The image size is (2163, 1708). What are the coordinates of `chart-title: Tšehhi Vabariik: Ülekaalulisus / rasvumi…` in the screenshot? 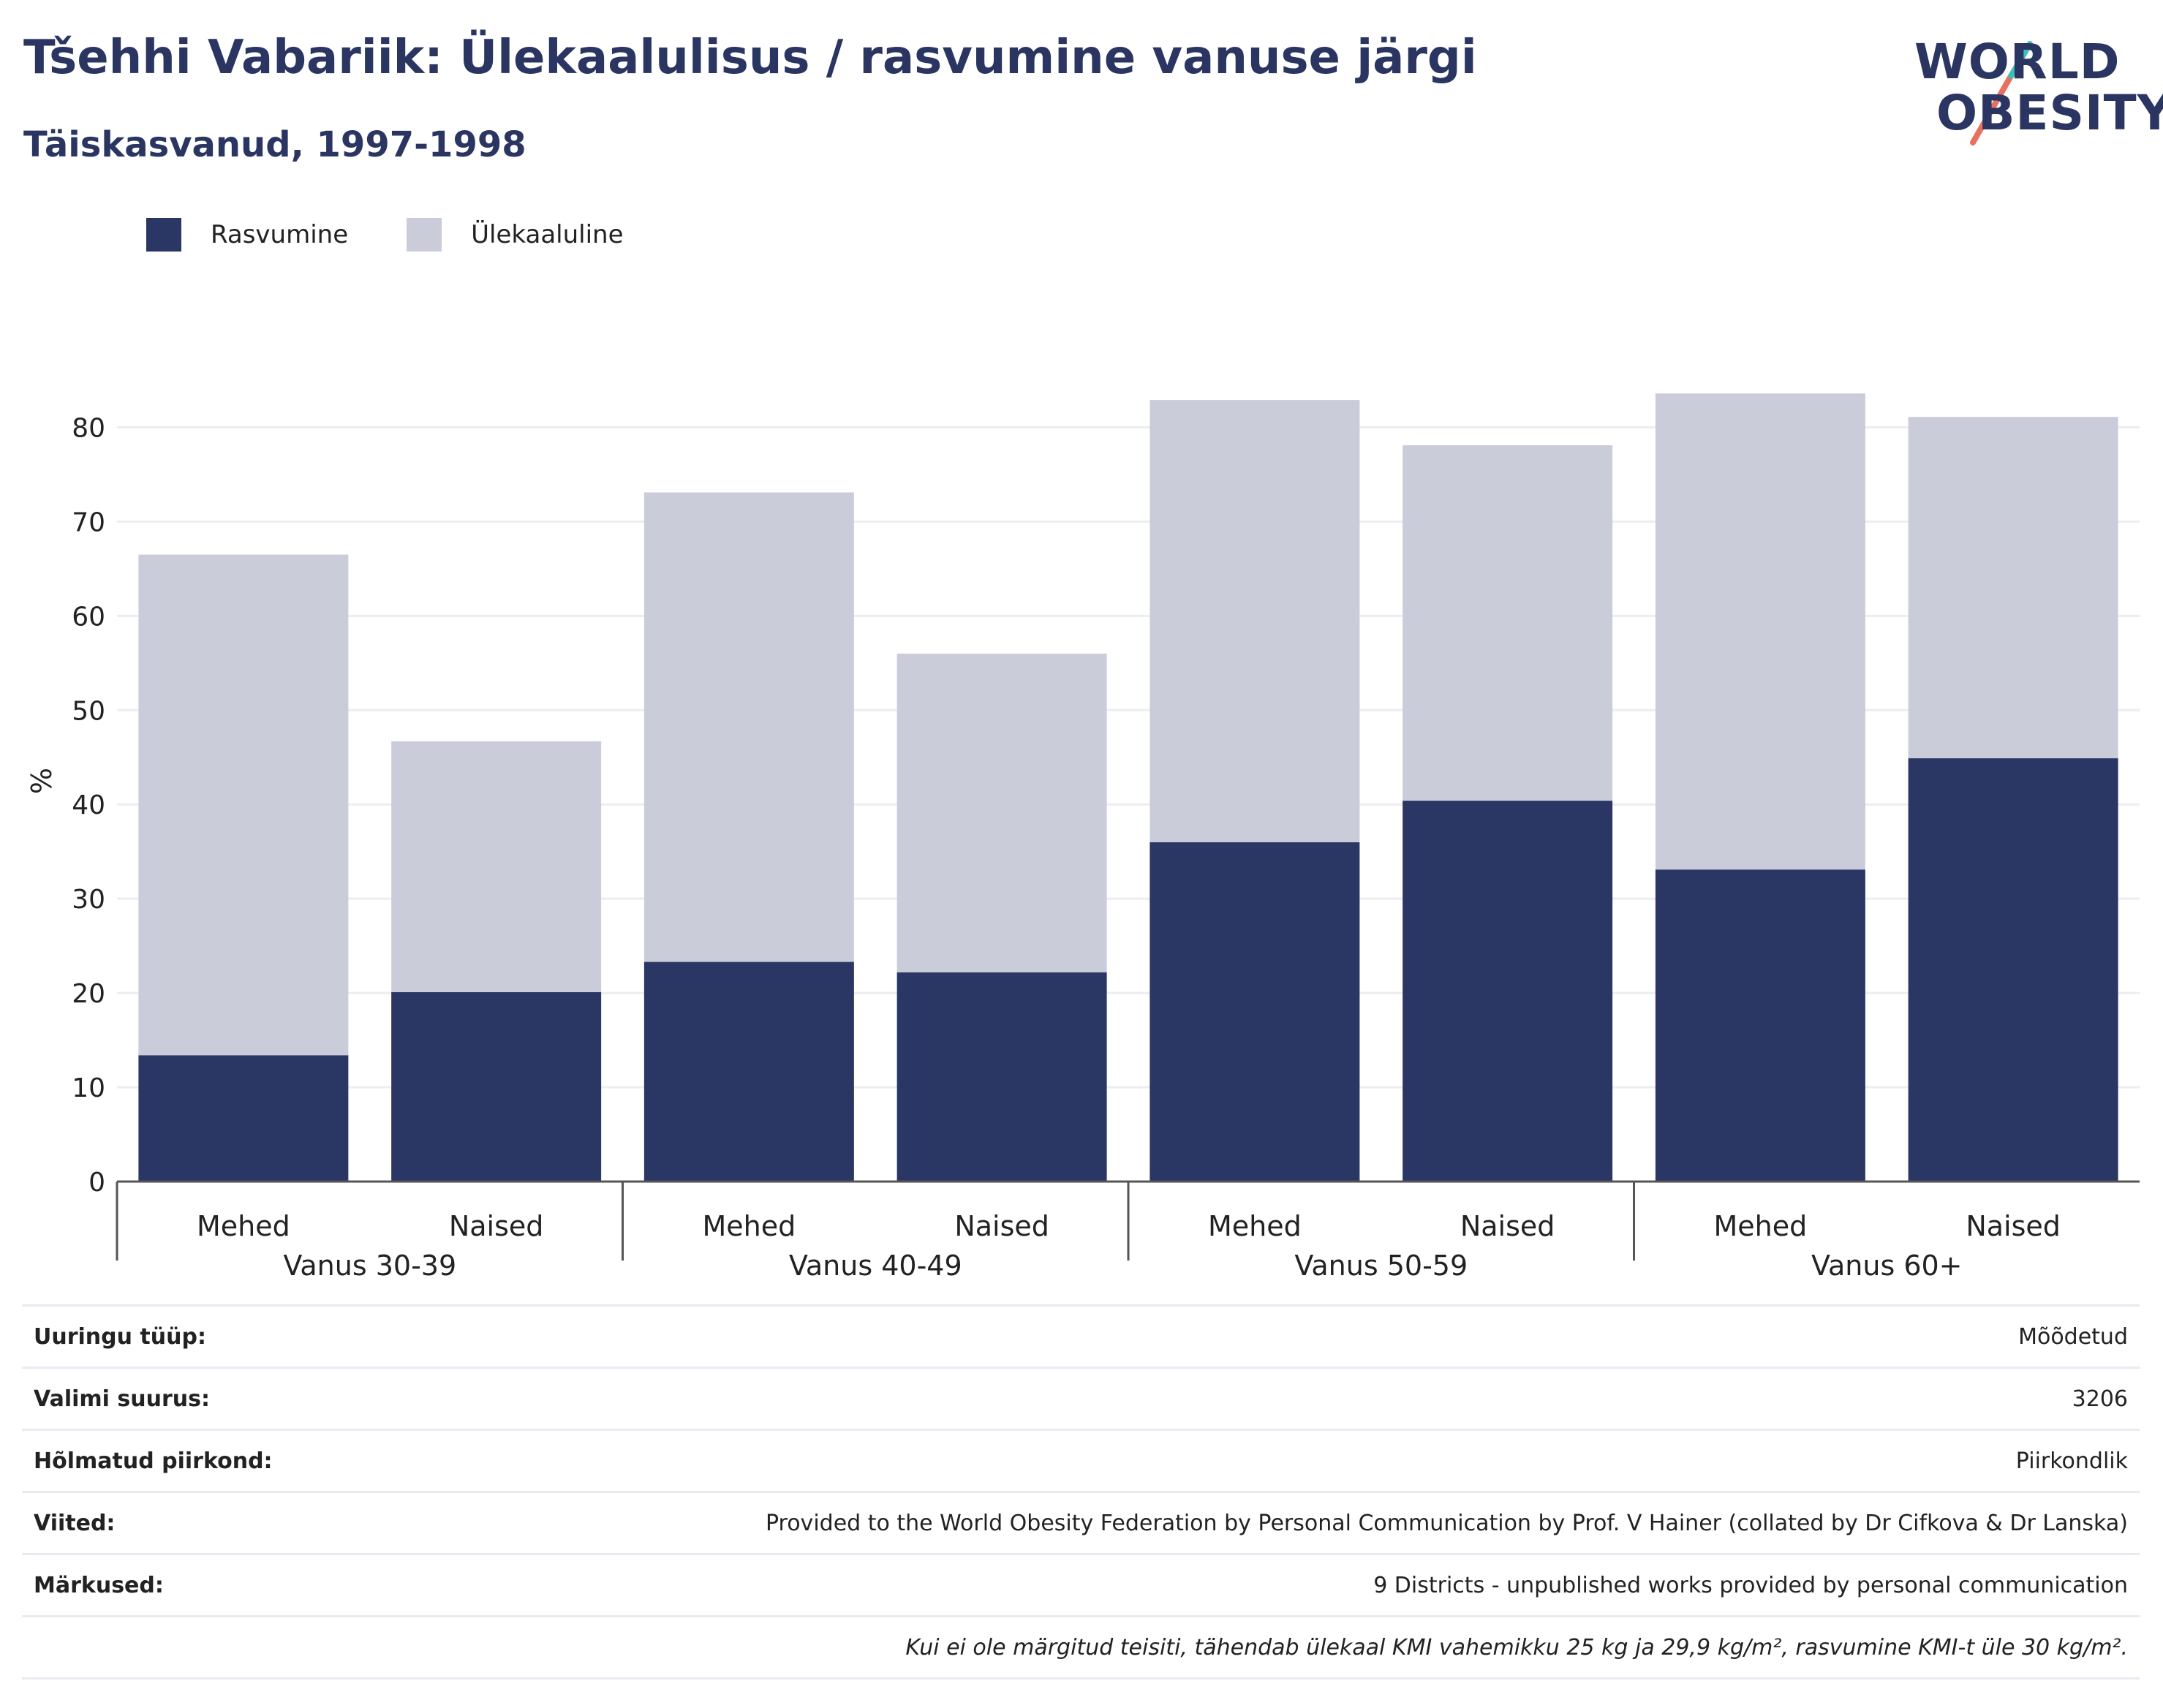 It's located at (750, 58).